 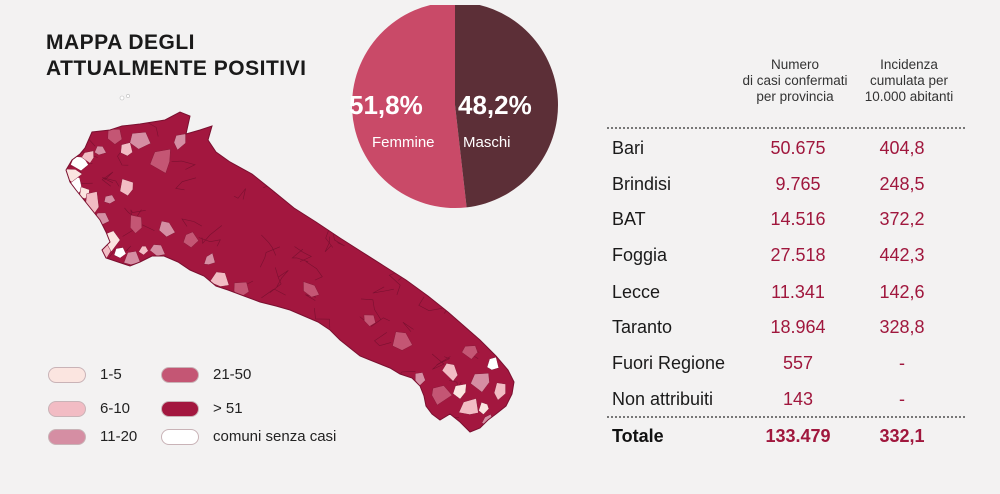 What do you see at coordinates (642, 184) in the screenshot?
I see `row-province: Brindisi` at bounding box center [642, 184].